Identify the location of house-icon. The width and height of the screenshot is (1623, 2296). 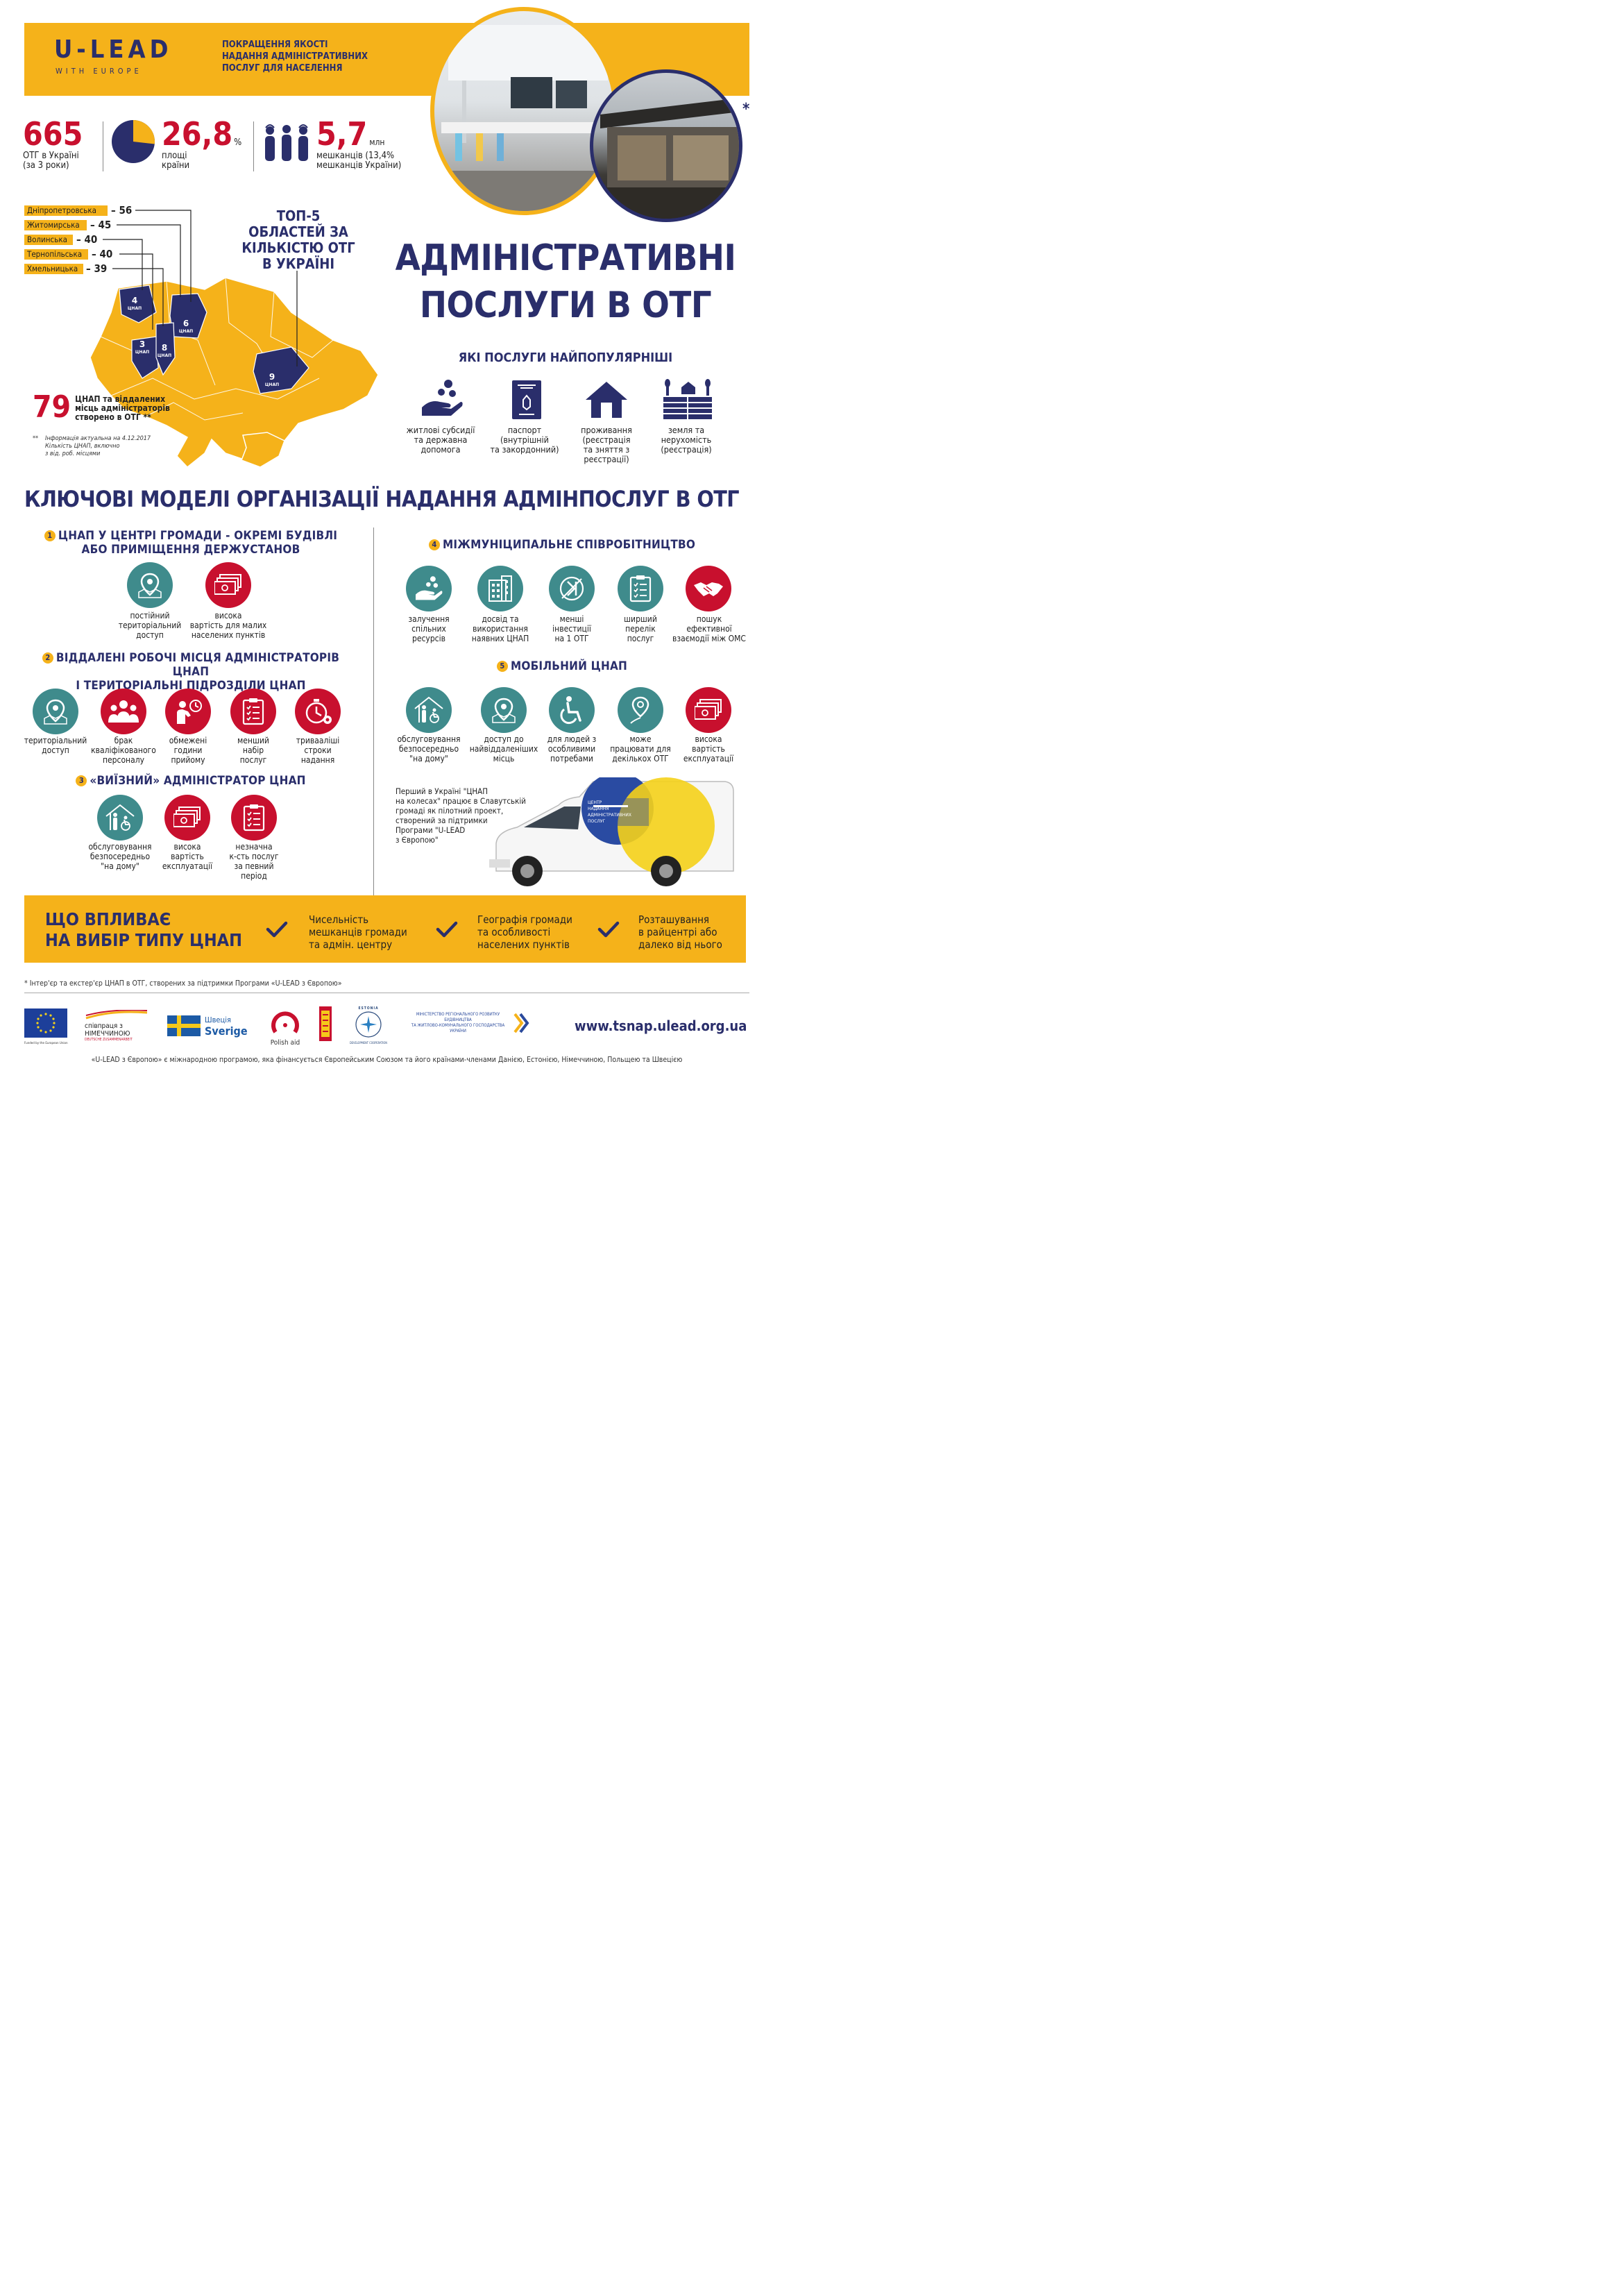
(606, 400).